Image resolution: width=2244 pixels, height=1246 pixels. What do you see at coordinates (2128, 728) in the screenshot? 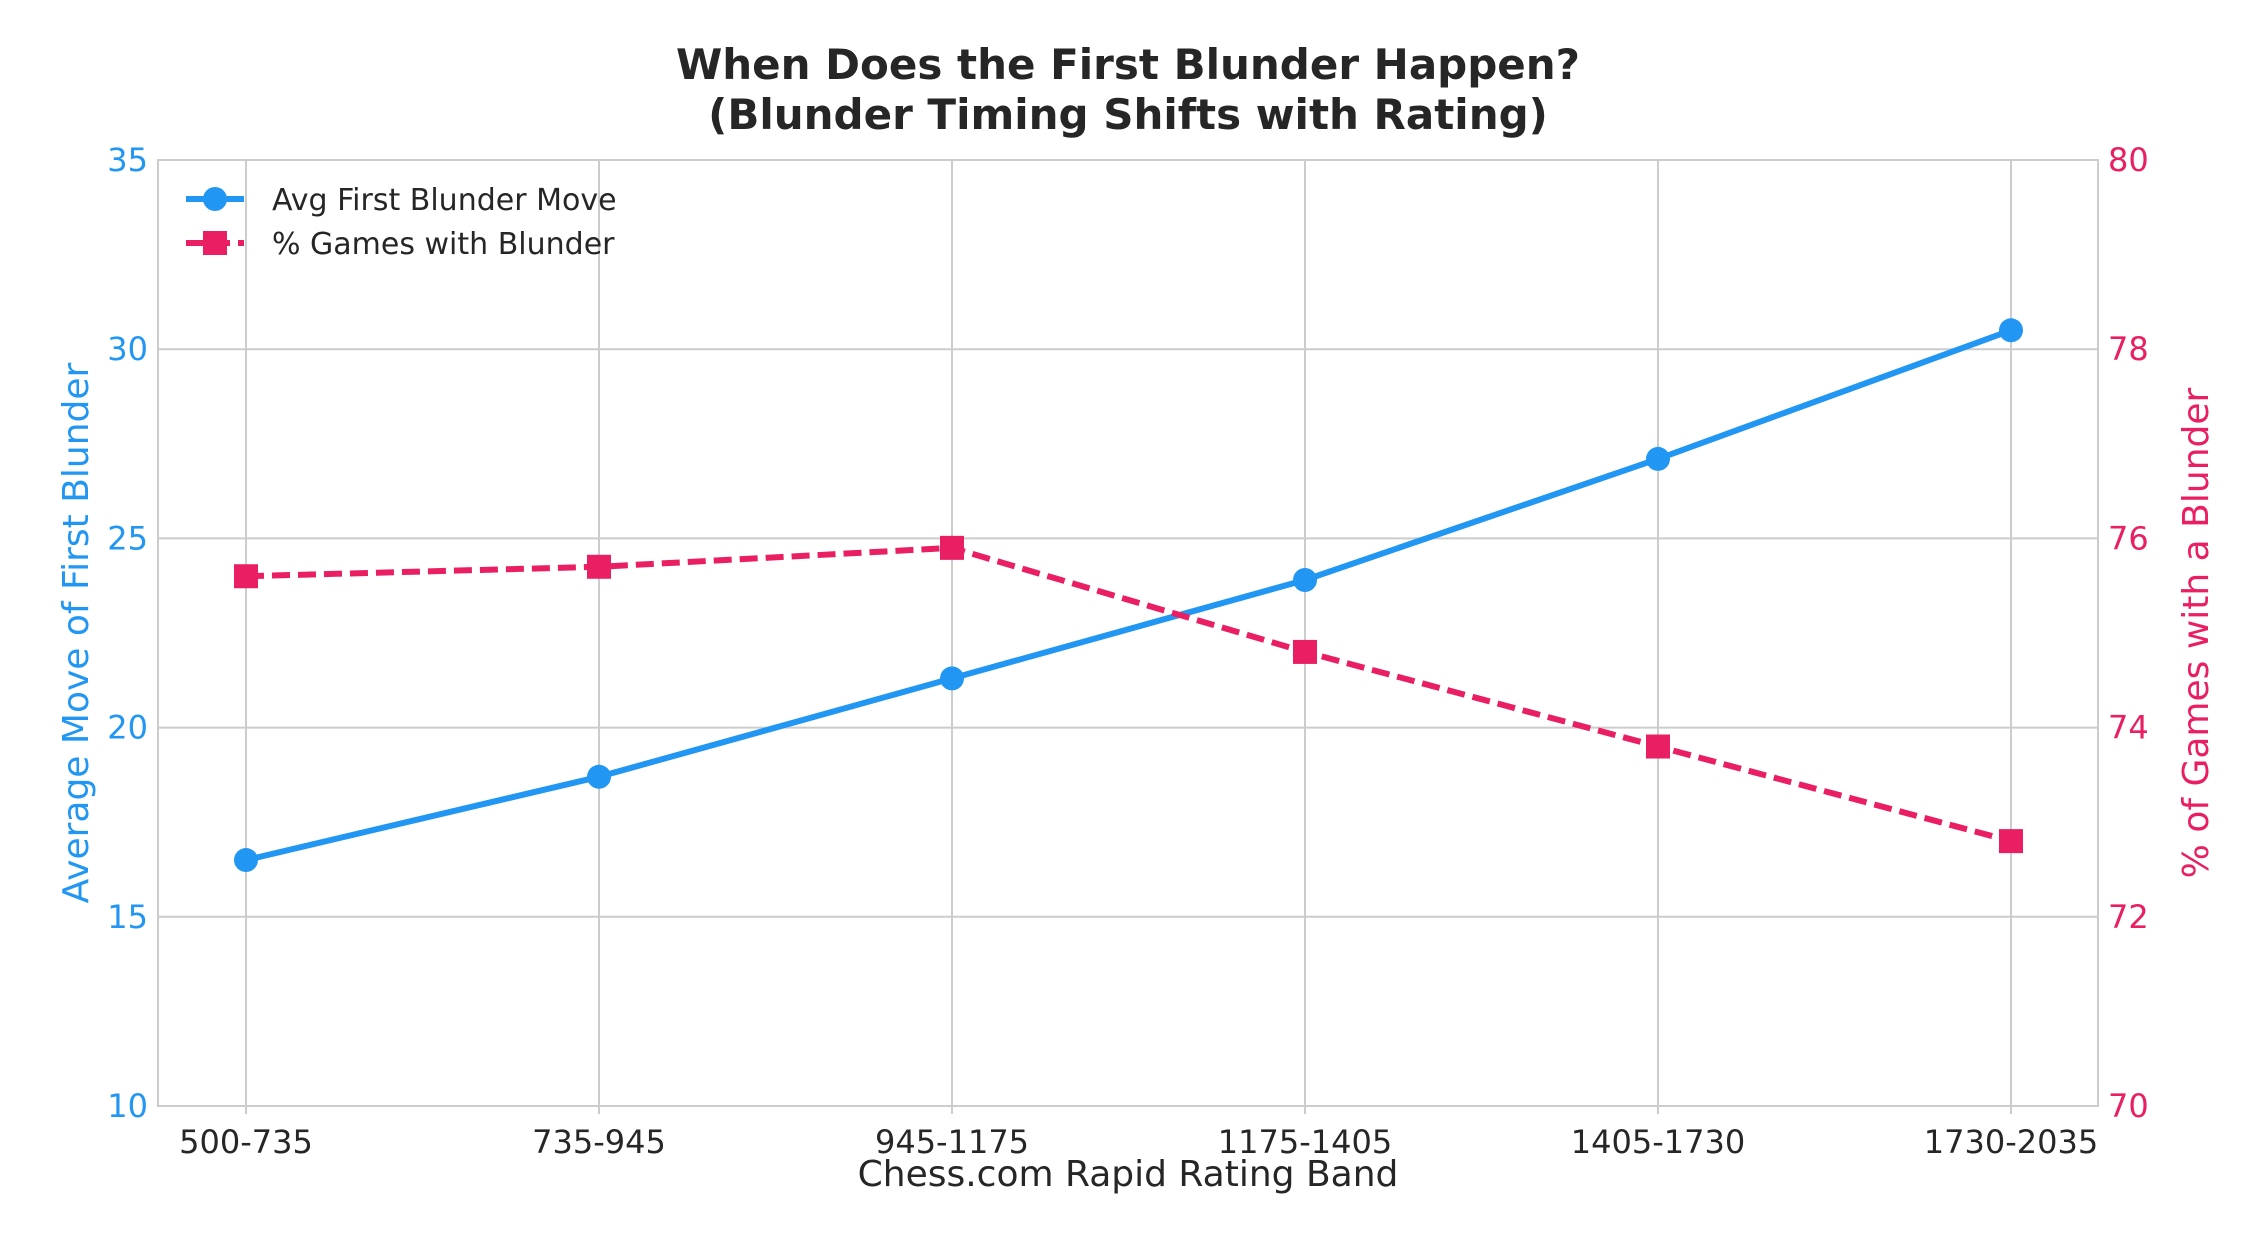
I see `y-tick-label-right: 74` at bounding box center [2128, 728].